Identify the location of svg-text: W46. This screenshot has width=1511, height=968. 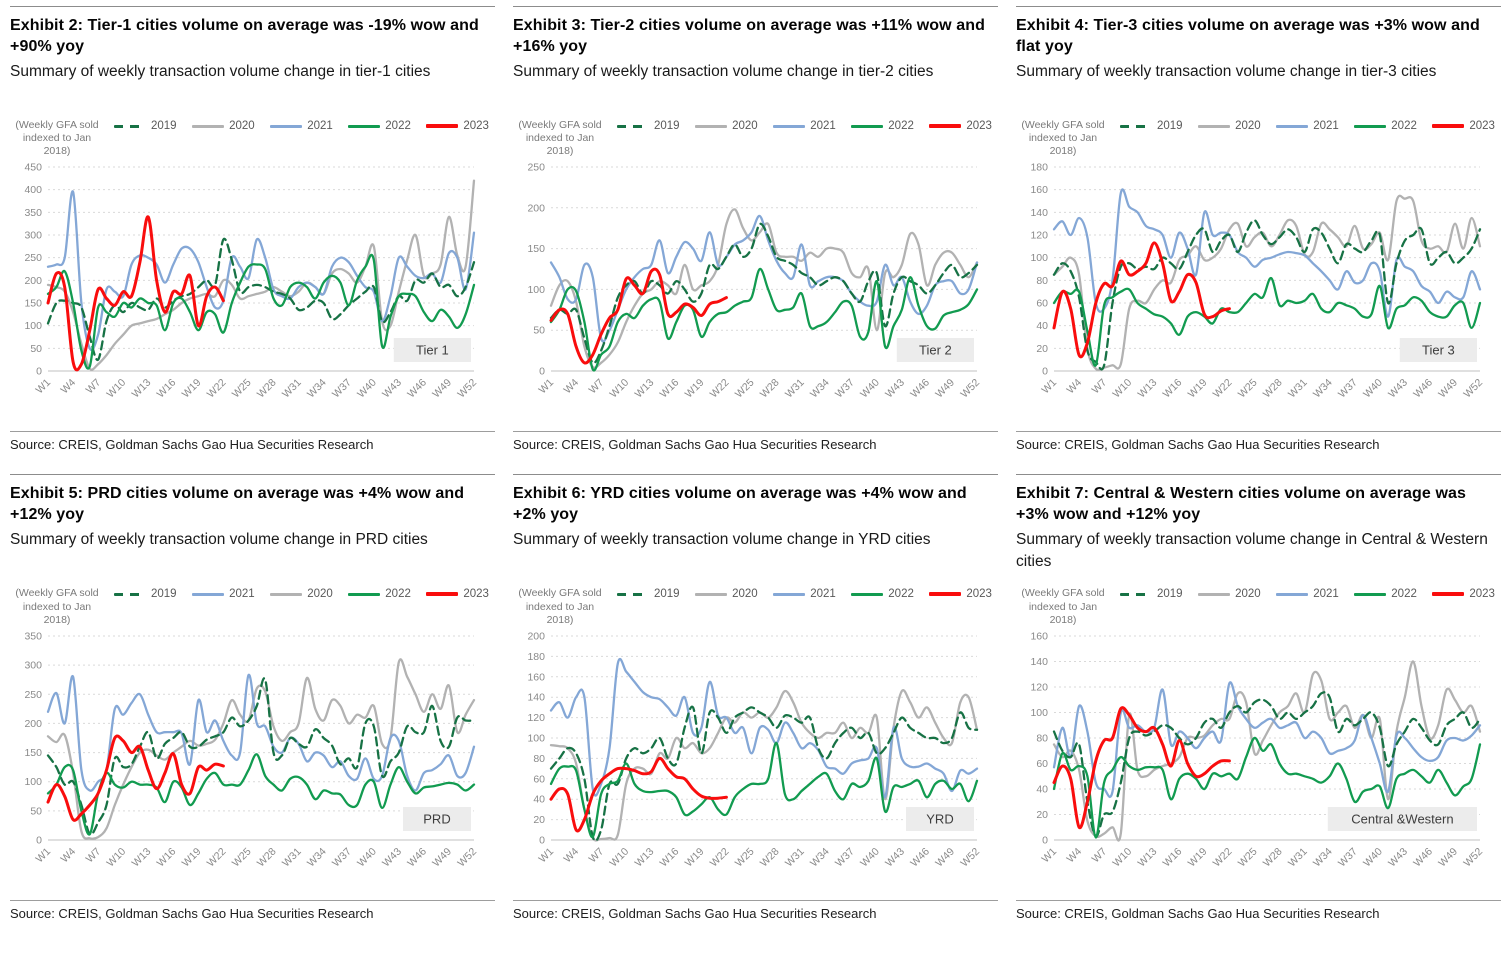
(417, 857).